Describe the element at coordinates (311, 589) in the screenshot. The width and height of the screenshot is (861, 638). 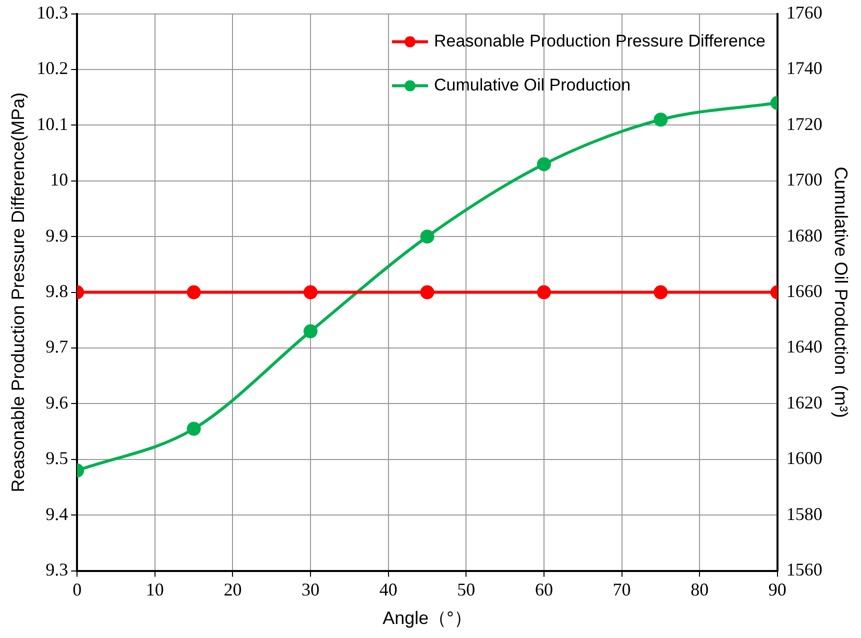
I see `x-tick-label: 30` at that location.